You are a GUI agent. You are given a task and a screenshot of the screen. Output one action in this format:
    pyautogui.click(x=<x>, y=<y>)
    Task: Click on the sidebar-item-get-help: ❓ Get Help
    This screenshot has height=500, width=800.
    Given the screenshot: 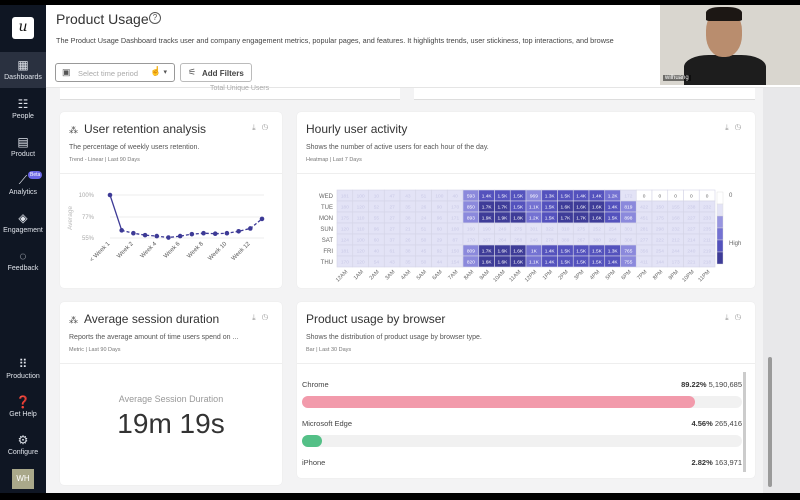 What is the action you would take?
    pyautogui.click(x=23, y=406)
    